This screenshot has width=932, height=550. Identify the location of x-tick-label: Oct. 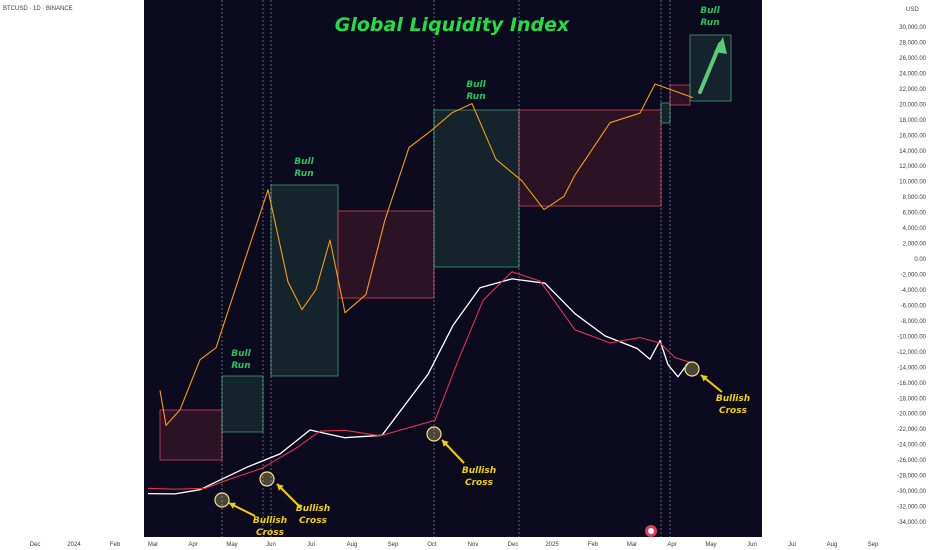
(432, 545).